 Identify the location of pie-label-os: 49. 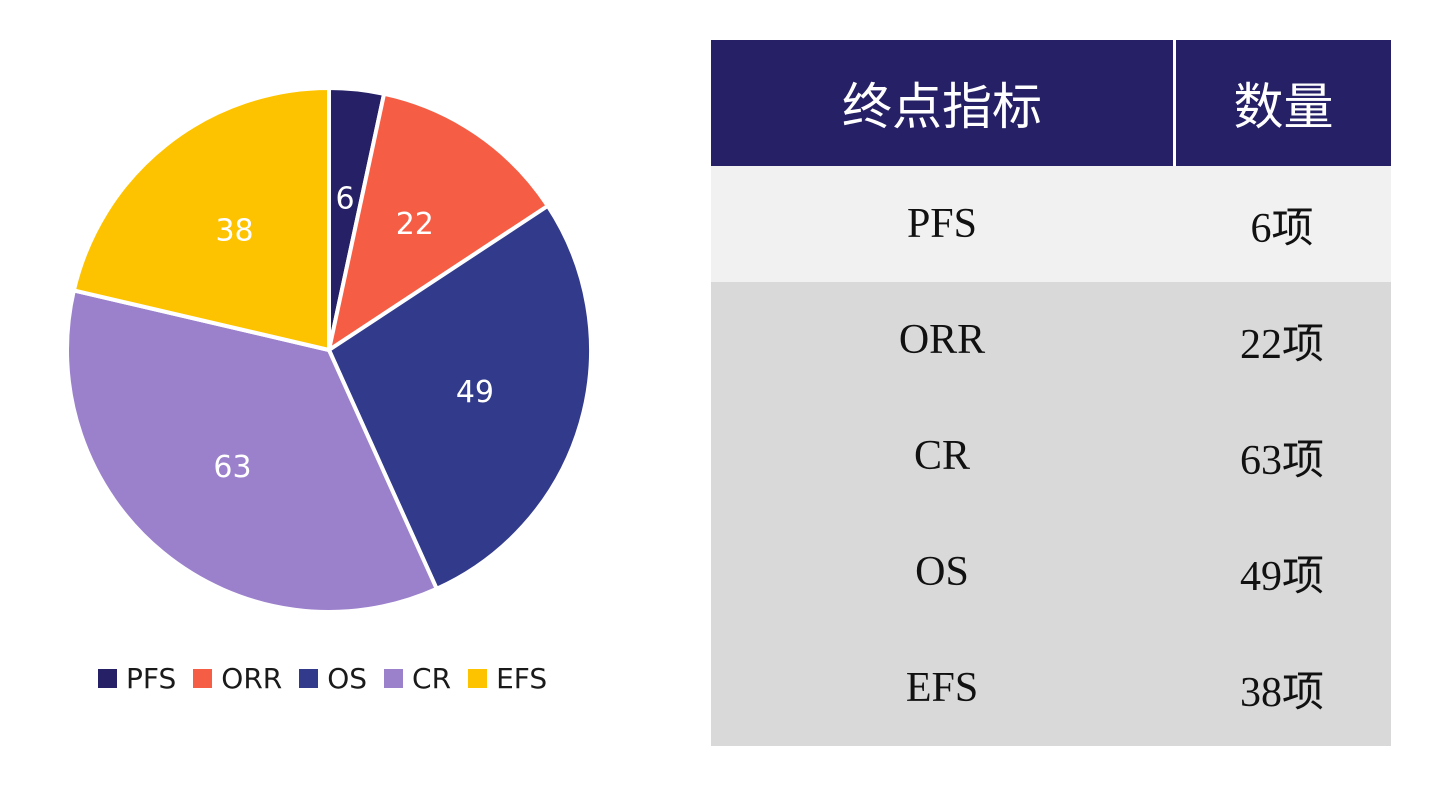
(475, 392).